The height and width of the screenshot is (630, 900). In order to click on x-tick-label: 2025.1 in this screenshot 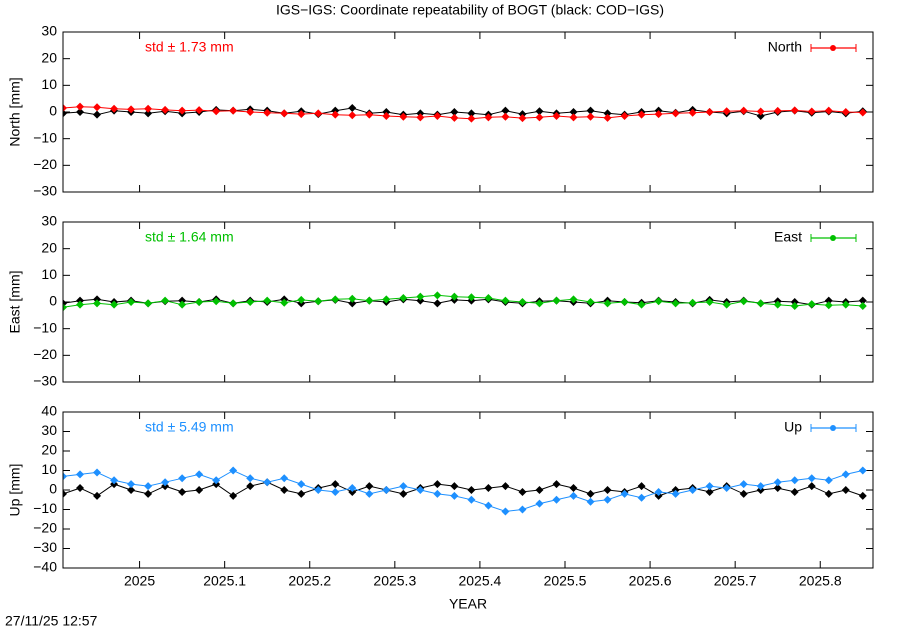, I will do `click(224, 581)`.